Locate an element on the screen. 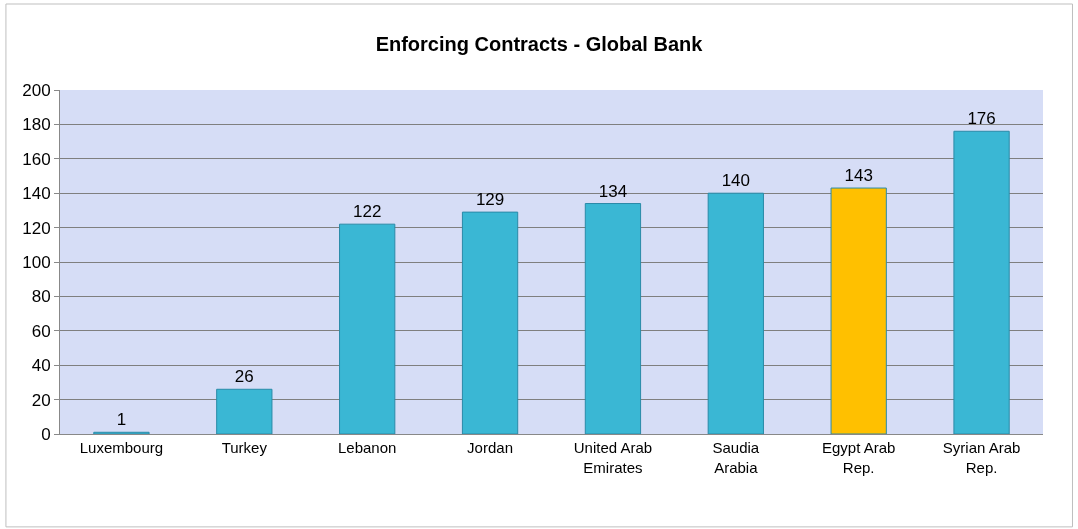 The width and height of the screenshot is (1078, 529). y-tick-label: 100 is located at coordinates (36, 262).